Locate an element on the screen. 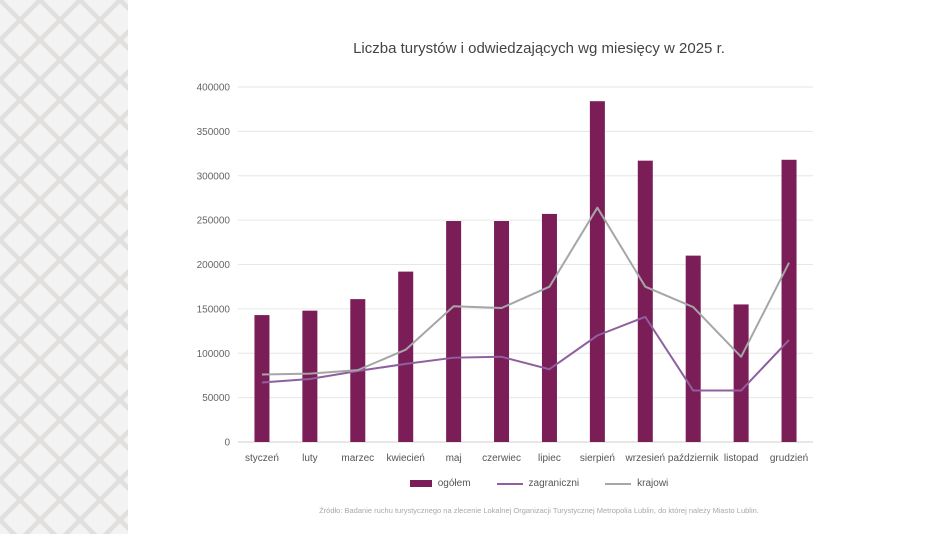 The width and height of the screenshot is (950, 534). x-tick-label: listopad is located at coordinates (741, 458).